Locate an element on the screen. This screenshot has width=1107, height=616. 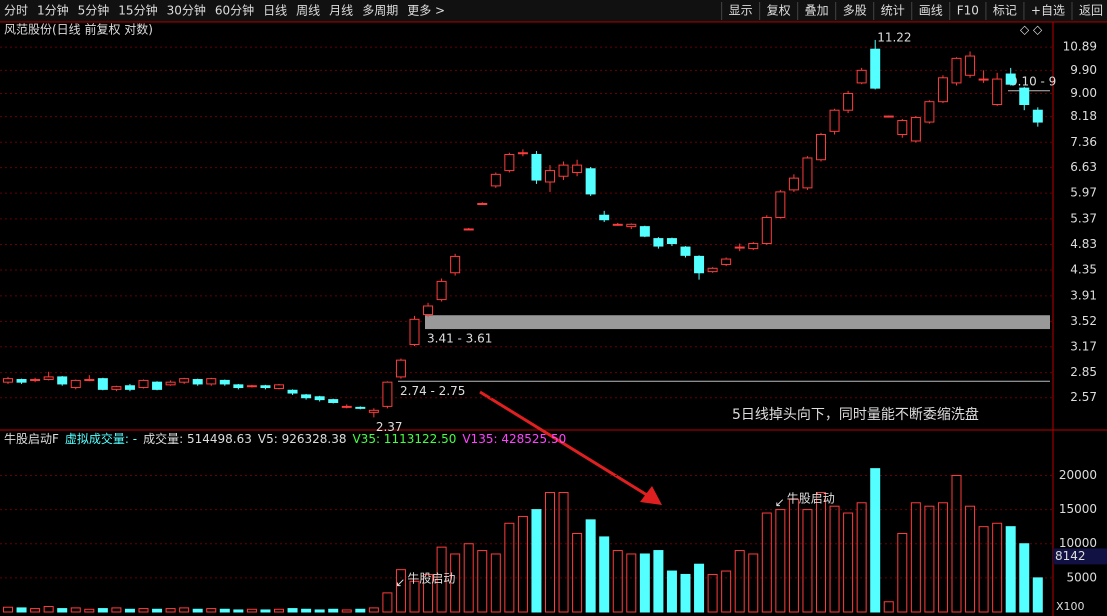
y-tick-label: 20000 is located at coordinates (1078, 475).